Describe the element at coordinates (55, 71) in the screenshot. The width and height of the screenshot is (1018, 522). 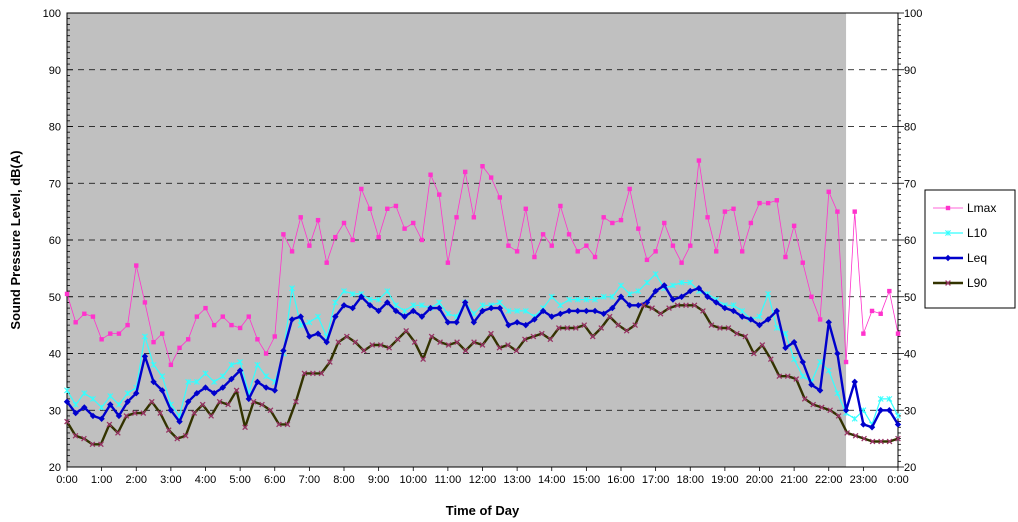
I see `y-tick-label-left: 90` at that location.